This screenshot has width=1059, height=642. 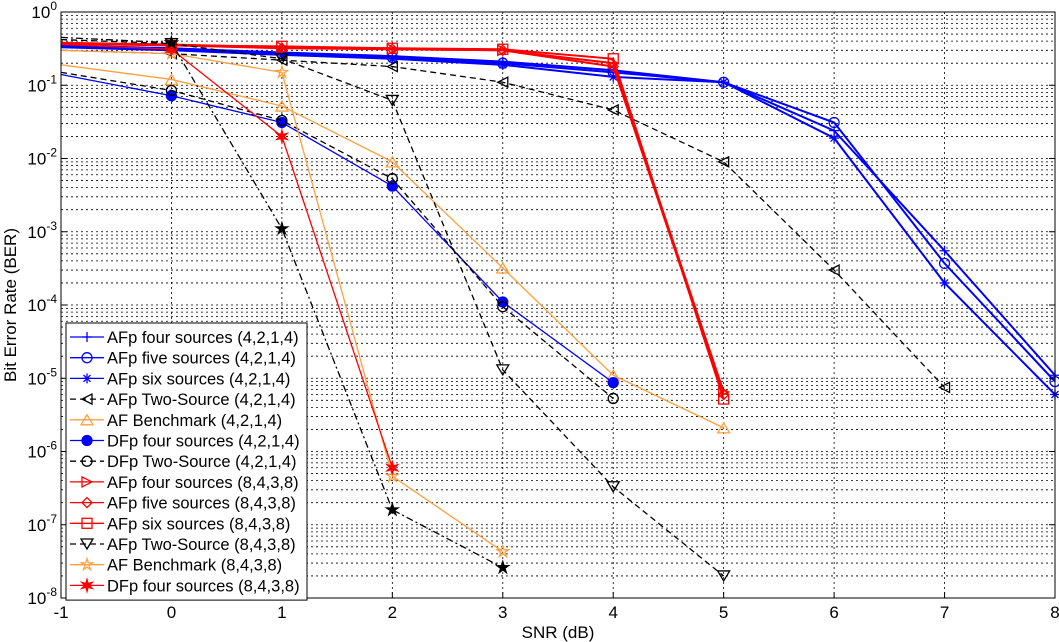 I want to click on legend-item: AFp Two-Source (8,4,3,8), so click(x=183, y=545).